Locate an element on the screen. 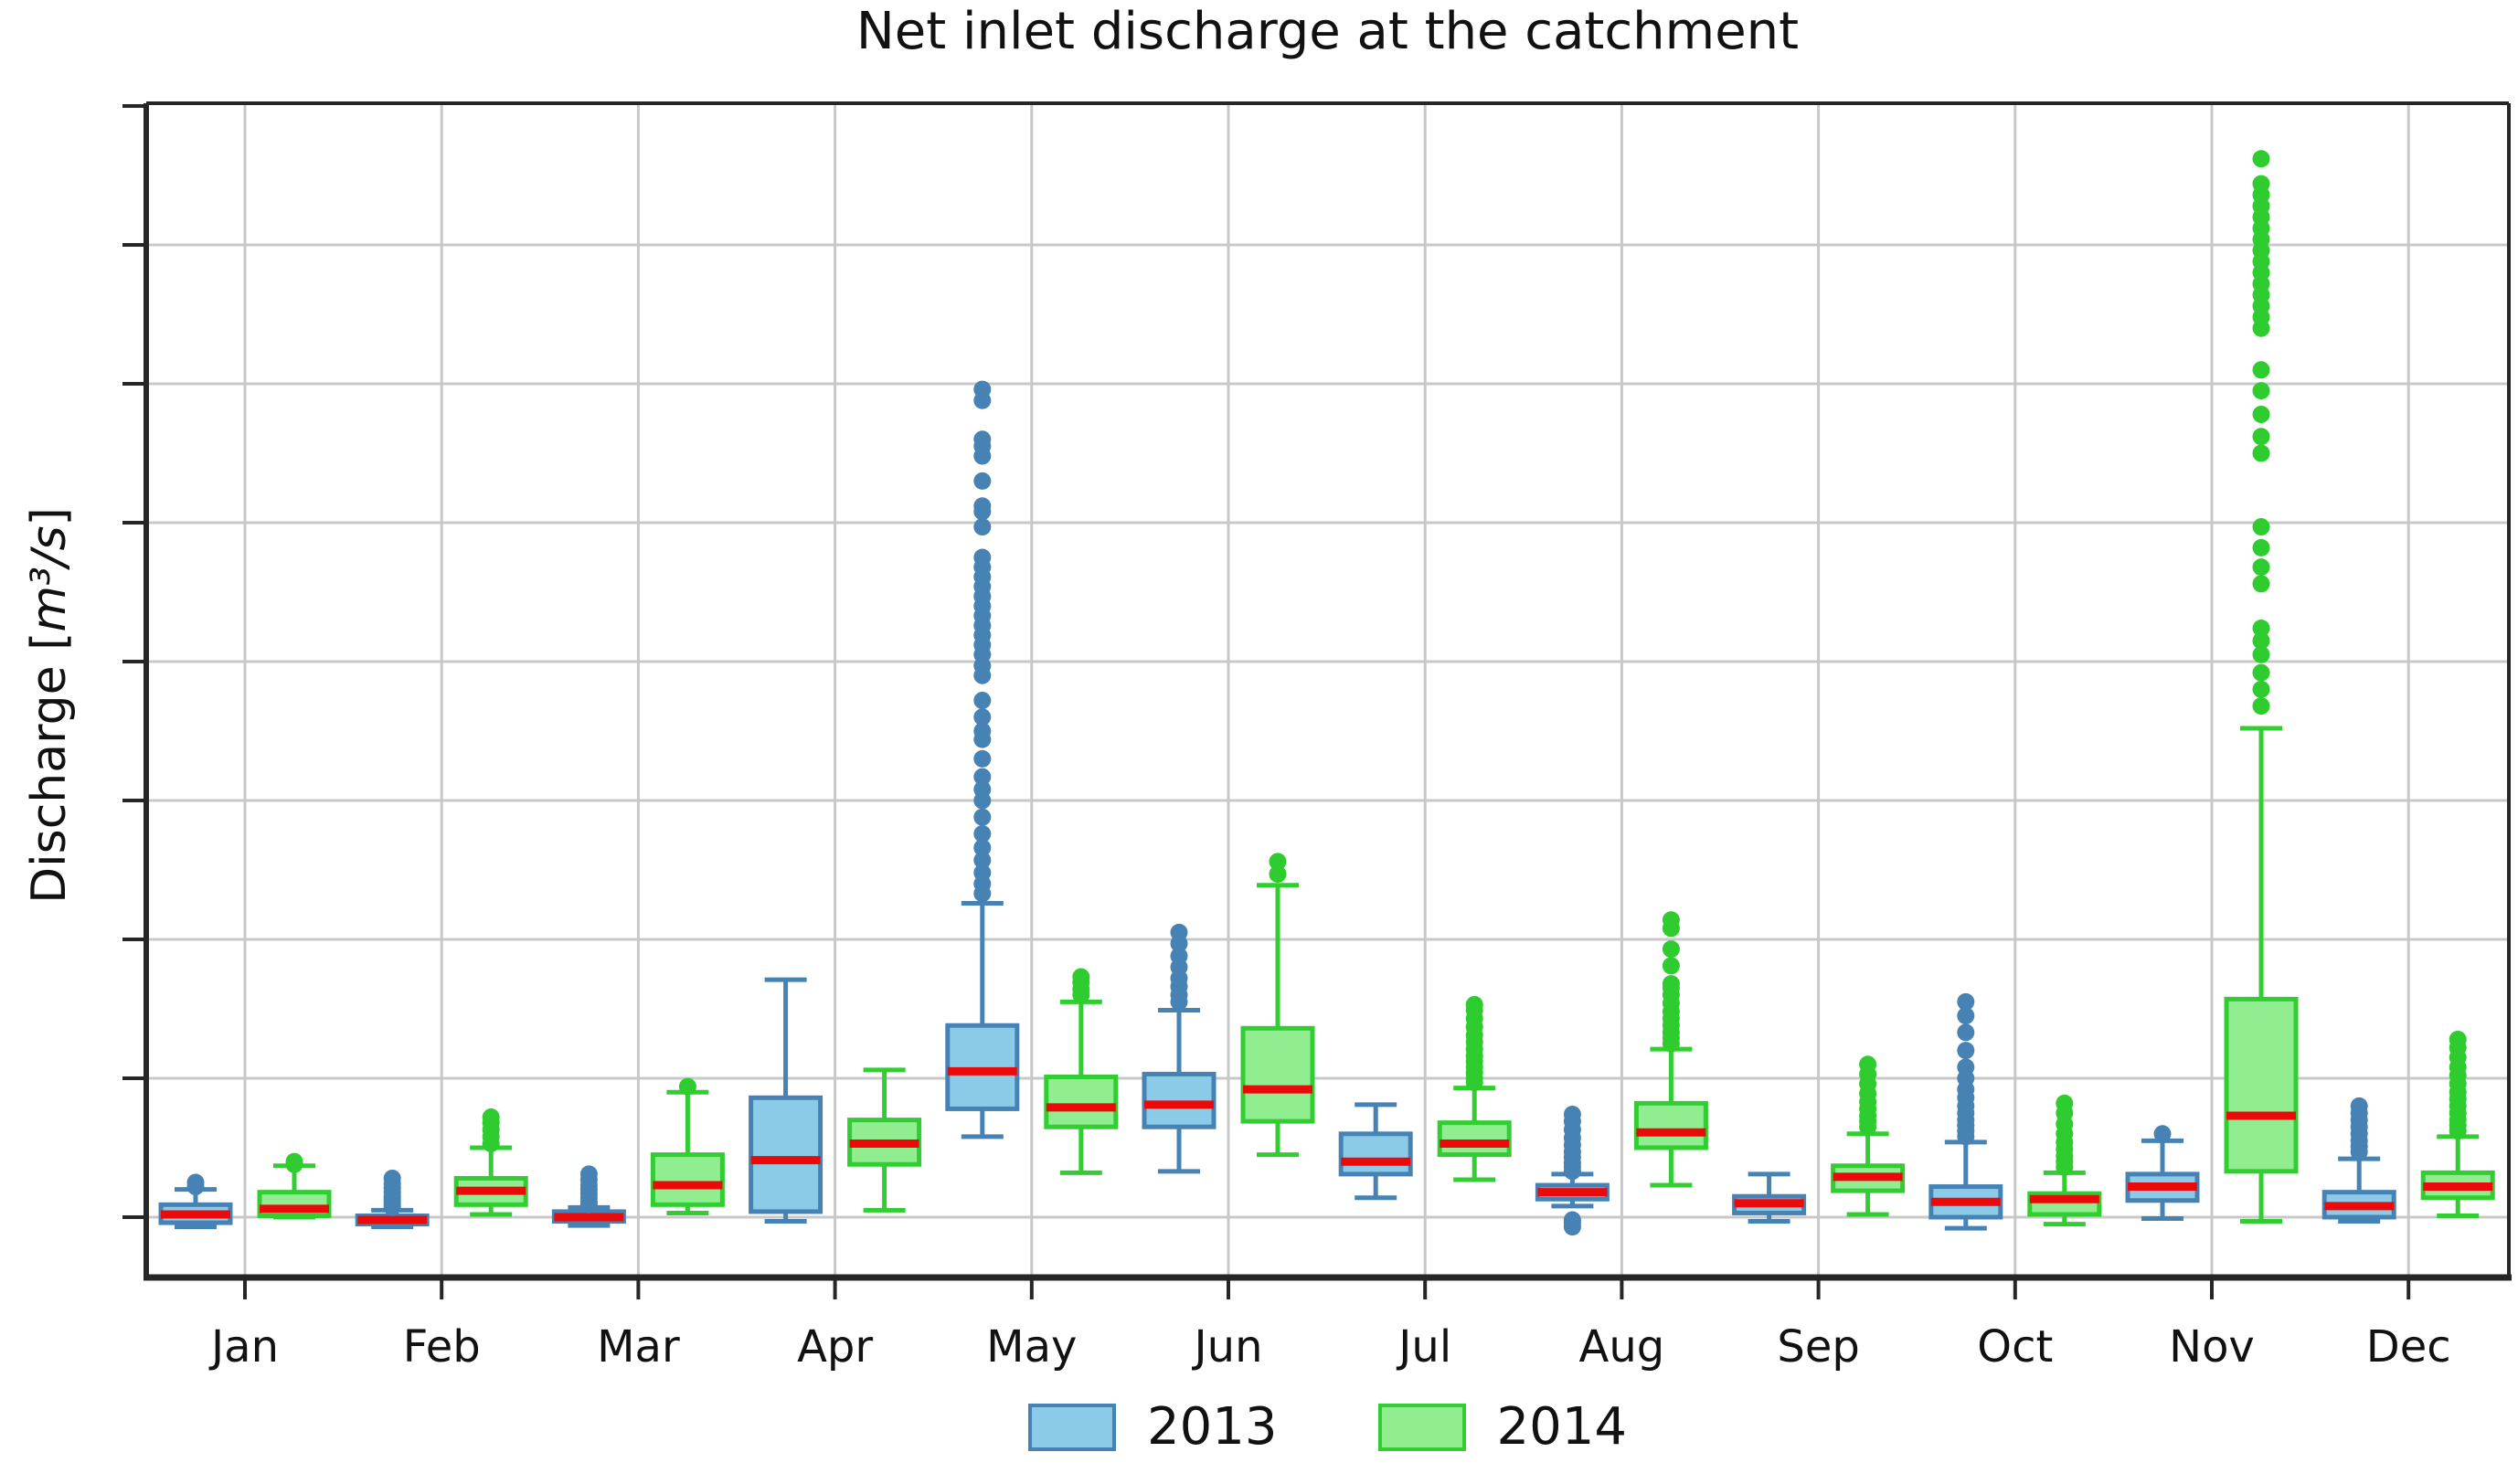 Image resolution: width=2518 pixels, height=1484 pixels. x-tick-label-jun: Jun is located at coordinates (1227, 1347).